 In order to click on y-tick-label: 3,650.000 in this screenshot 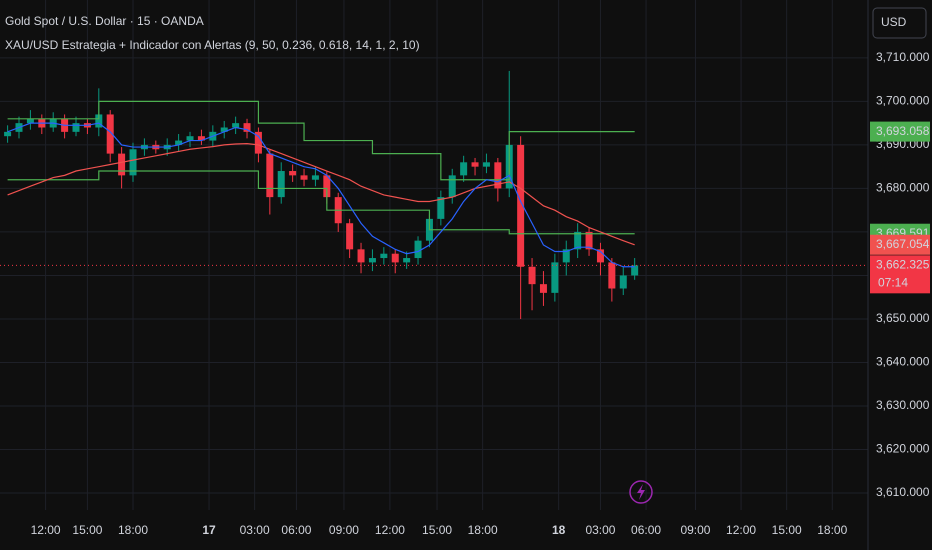, I will do `click(903, 318)`.